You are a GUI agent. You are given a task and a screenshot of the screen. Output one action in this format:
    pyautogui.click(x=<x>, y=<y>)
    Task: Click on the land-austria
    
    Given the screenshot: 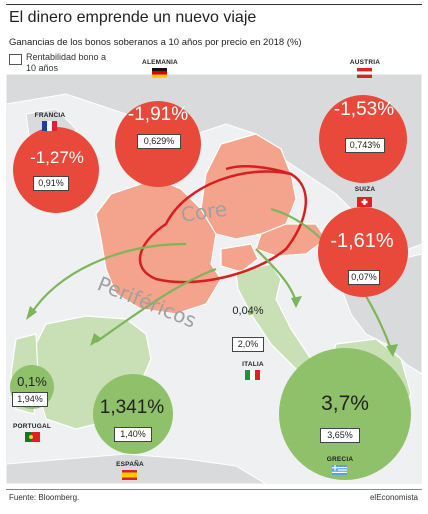 What is the action you would take?
    pyautogui.click(x=291, y=240)
    